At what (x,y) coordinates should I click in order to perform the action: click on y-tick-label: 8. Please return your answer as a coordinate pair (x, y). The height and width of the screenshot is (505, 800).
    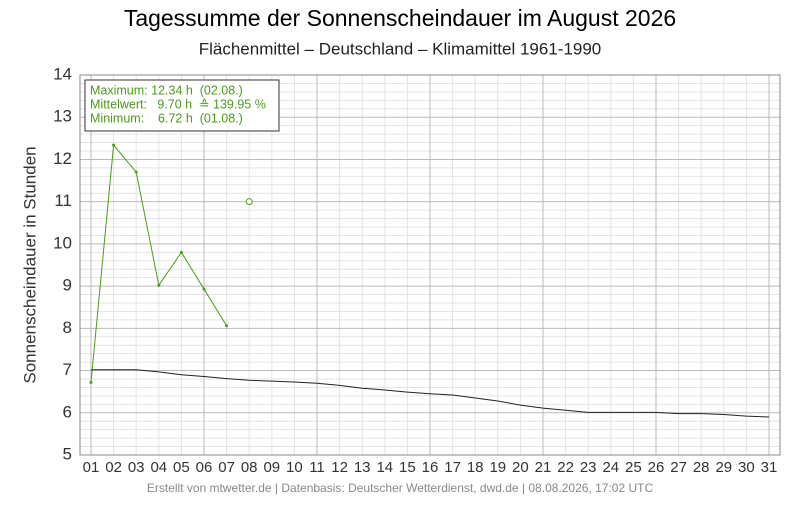
    Looking at the image, I should click on (67, 327).